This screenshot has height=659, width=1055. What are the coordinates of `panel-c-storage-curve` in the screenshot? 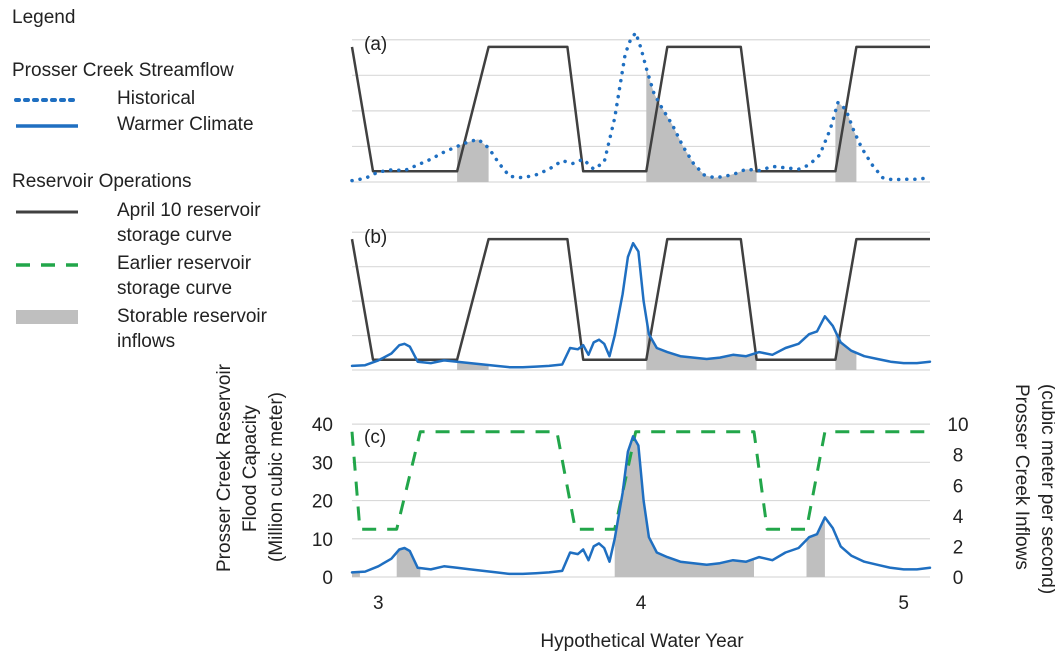 It's located at (640, 480).